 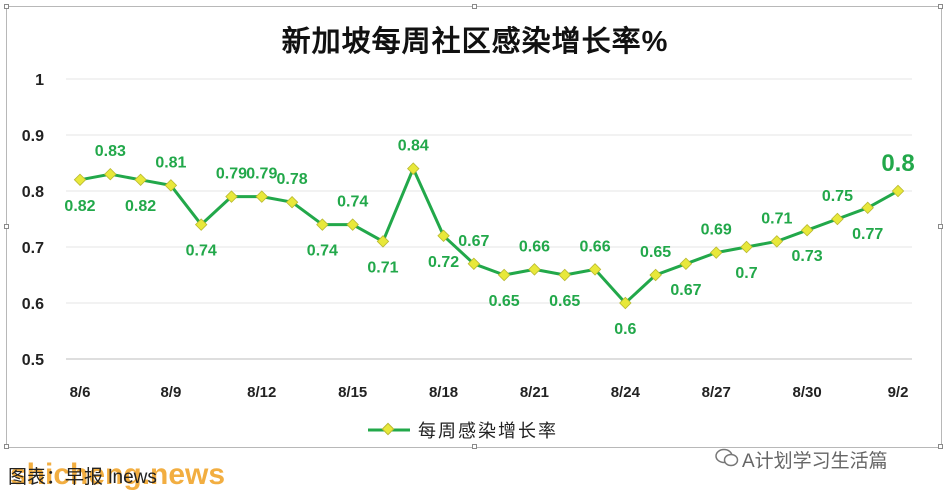 What do you see at coordinates (626, 392) in the screenshot?
I see `x-tick-label: 8/24` at bounding box center [626, 392].